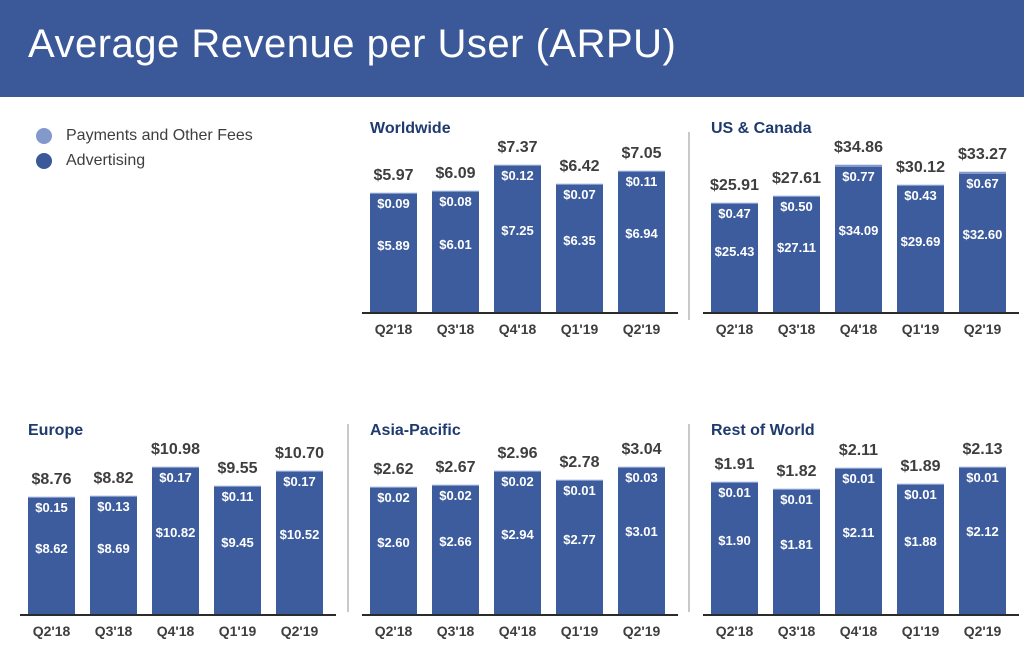 This screenshot has width=1024, height=648. What do you see at coordinates (512, 48) in the screenshot?
I see `page-header: Average Revenue per User (ARPU)` at bounding box center [512, 48].